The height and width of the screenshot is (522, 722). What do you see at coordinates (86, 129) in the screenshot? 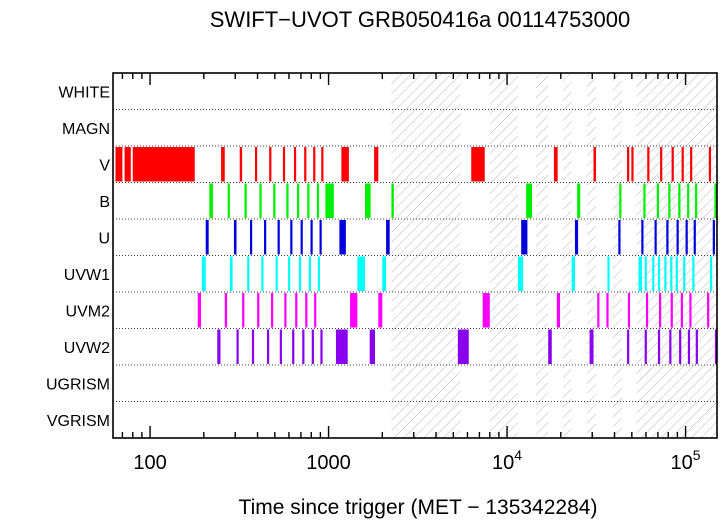
I see `row-label-magn: MAGN` at bounding box center [86, 129].